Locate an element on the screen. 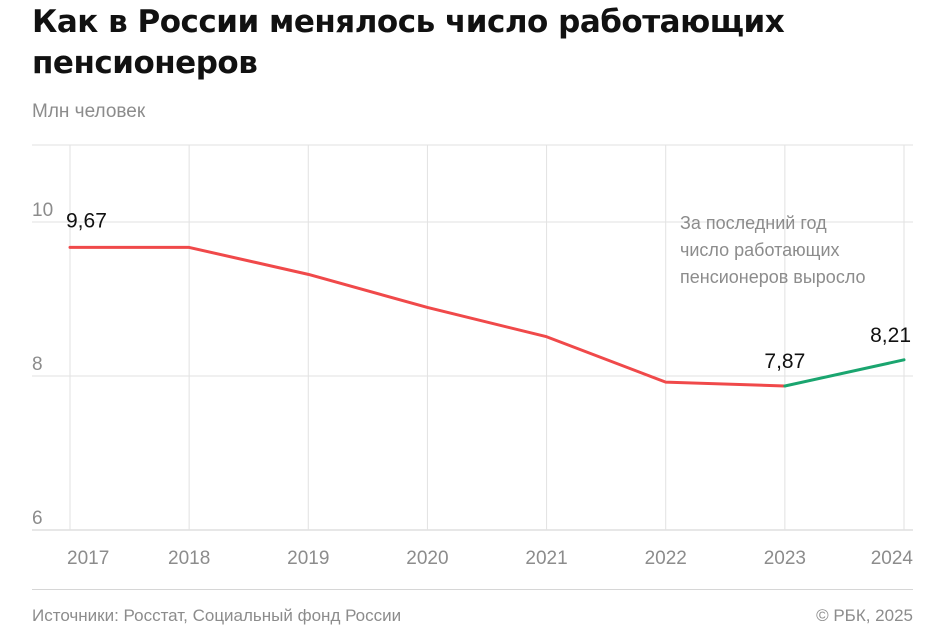  data-label: 8,21 is located at coordinates (890, 335).